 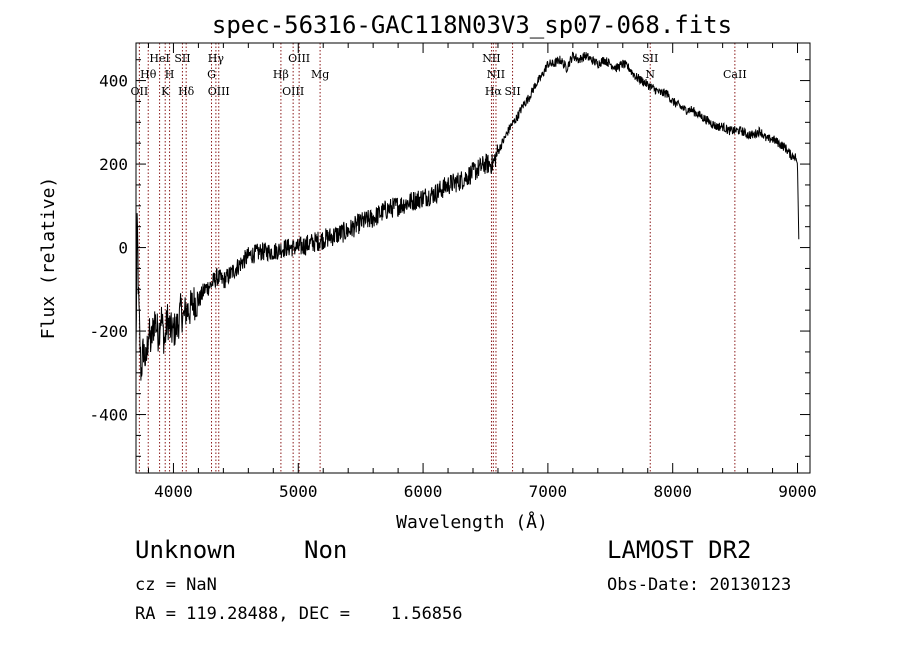 What do you see at coordinates (672, 491) in the screenshot?
I see `x-tick-label: 8000` at bounding box center [672, 491].